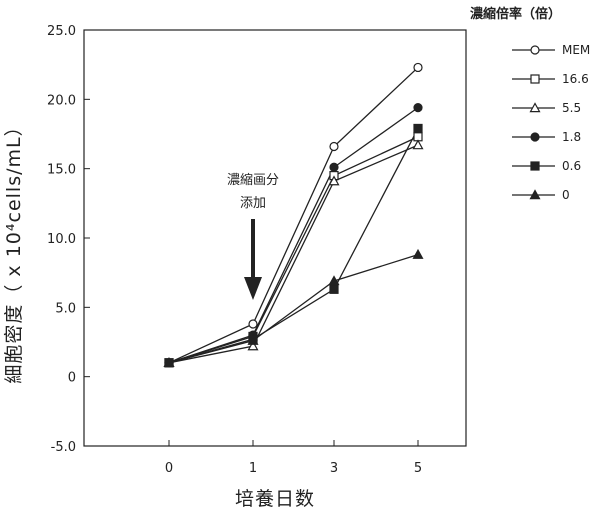  What do you see at coordinates (65, 308) in the screenshot?
I see `y-tick-label: 5.0` at bounding box center [65, 308].